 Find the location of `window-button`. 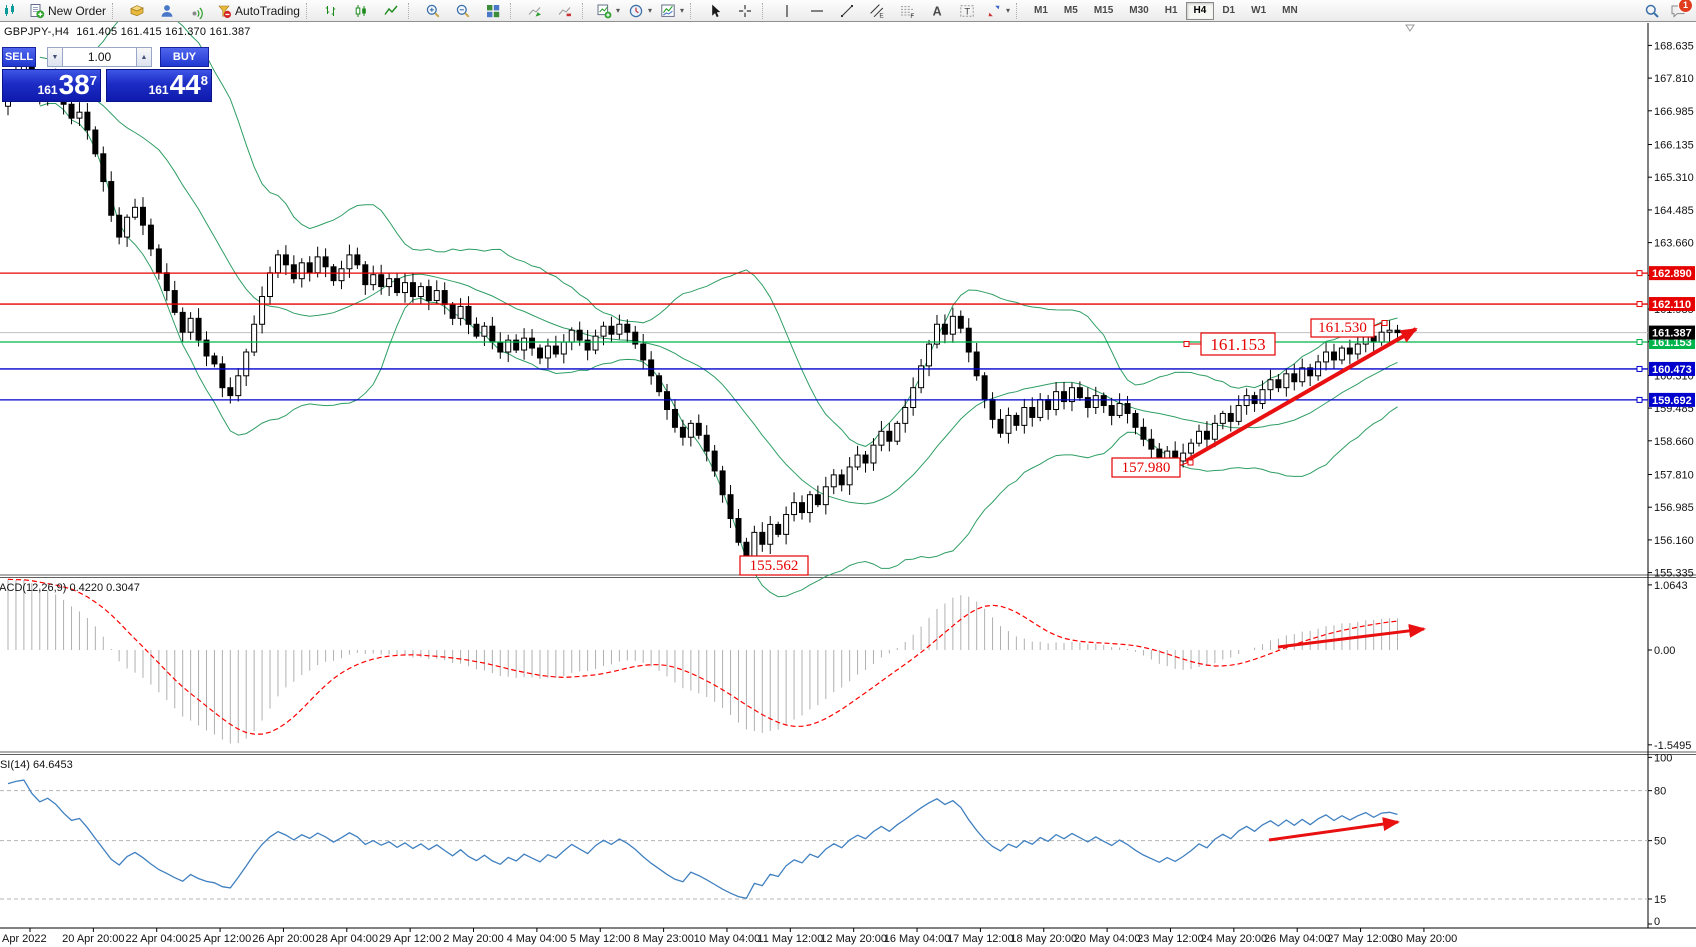

window-button is located at coordinates (12, 11).